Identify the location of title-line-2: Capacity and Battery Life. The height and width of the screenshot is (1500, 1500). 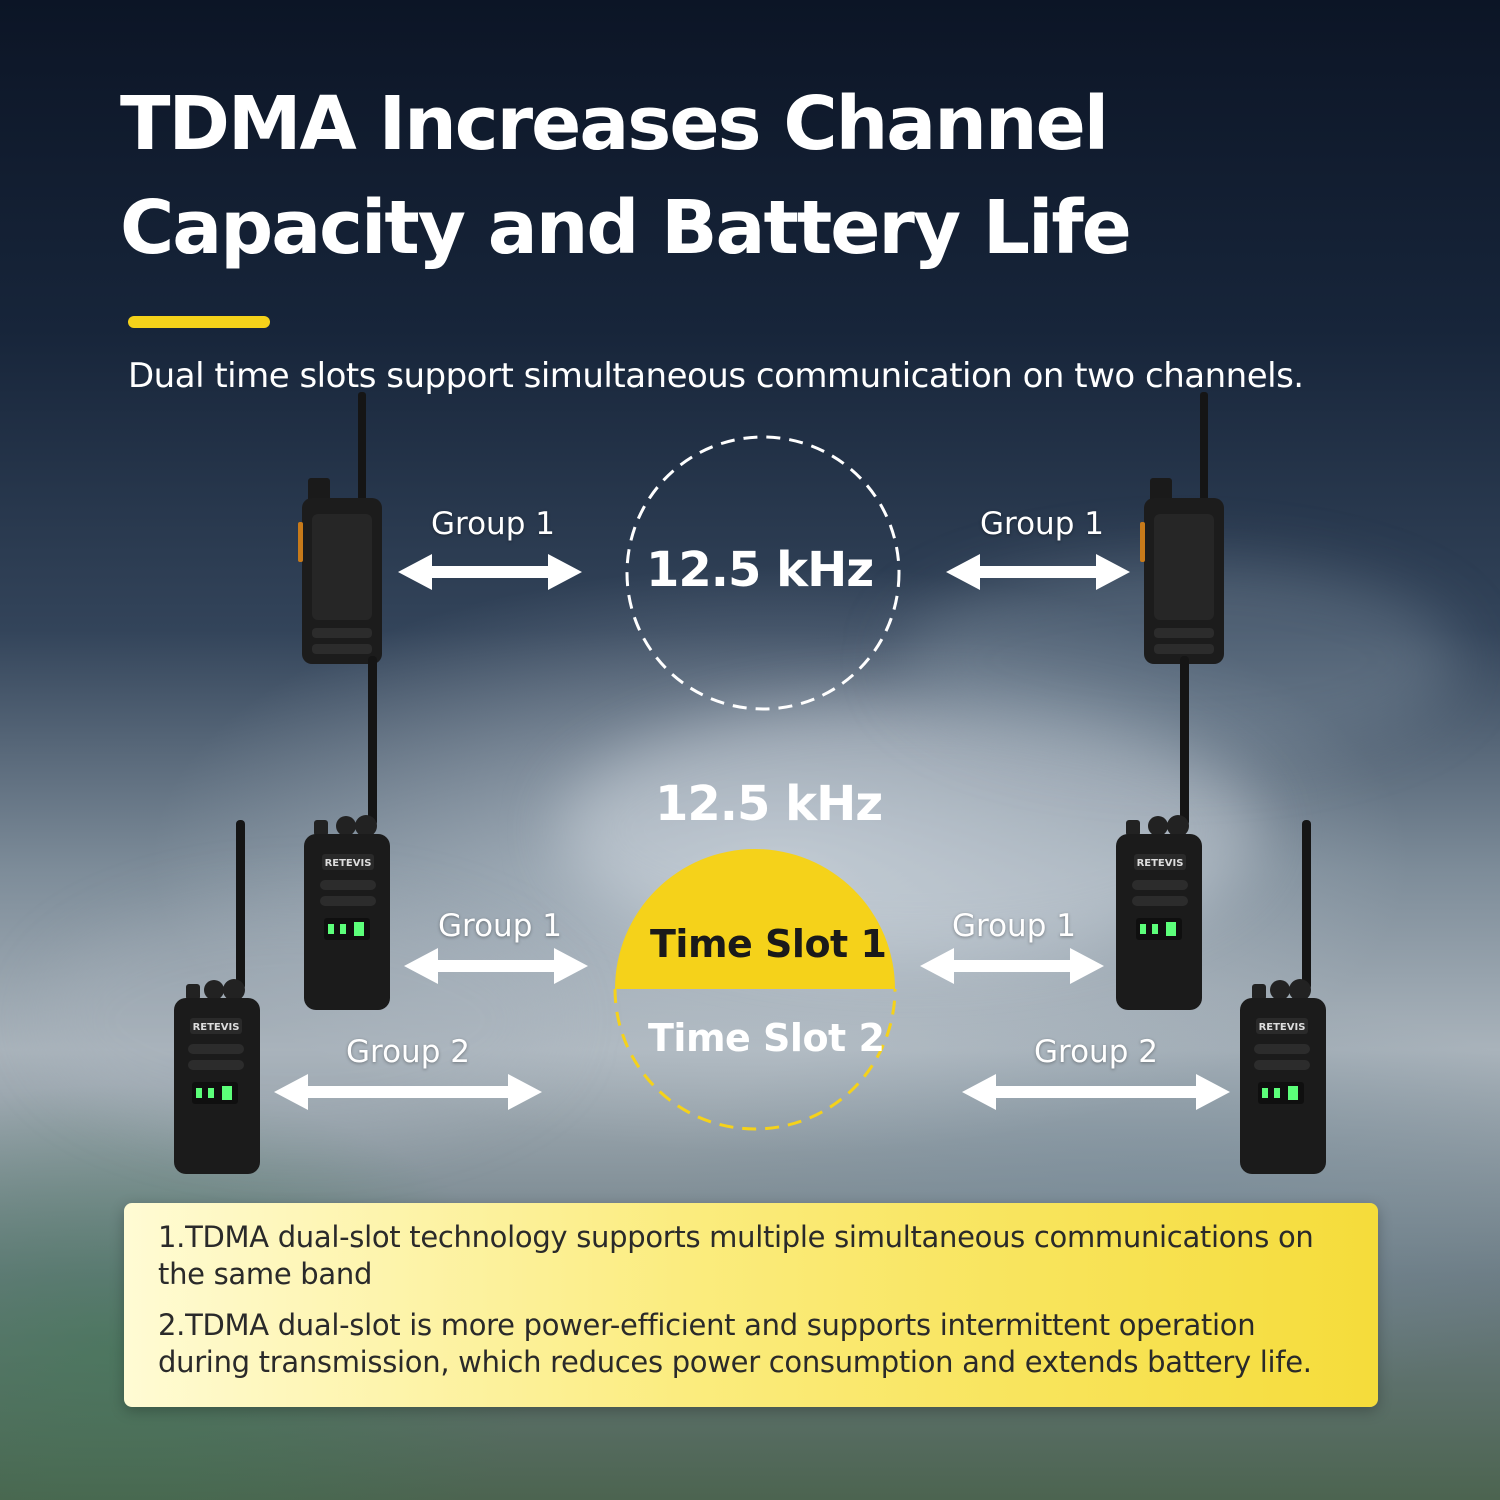
(626, 228).